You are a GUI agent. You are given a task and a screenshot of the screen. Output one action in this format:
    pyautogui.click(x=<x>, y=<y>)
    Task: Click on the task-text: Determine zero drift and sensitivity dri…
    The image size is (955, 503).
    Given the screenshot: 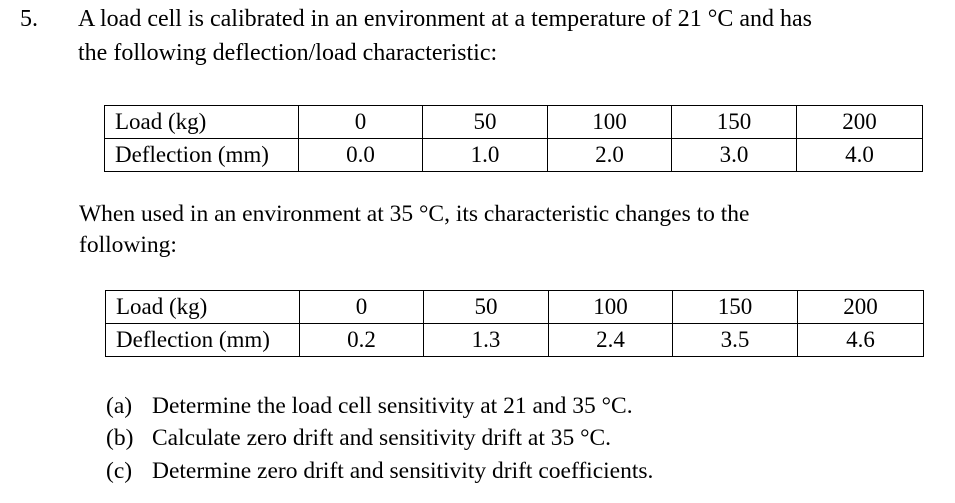 What is the action you would take?
    pyautogui.click(x=403, y=471)
    